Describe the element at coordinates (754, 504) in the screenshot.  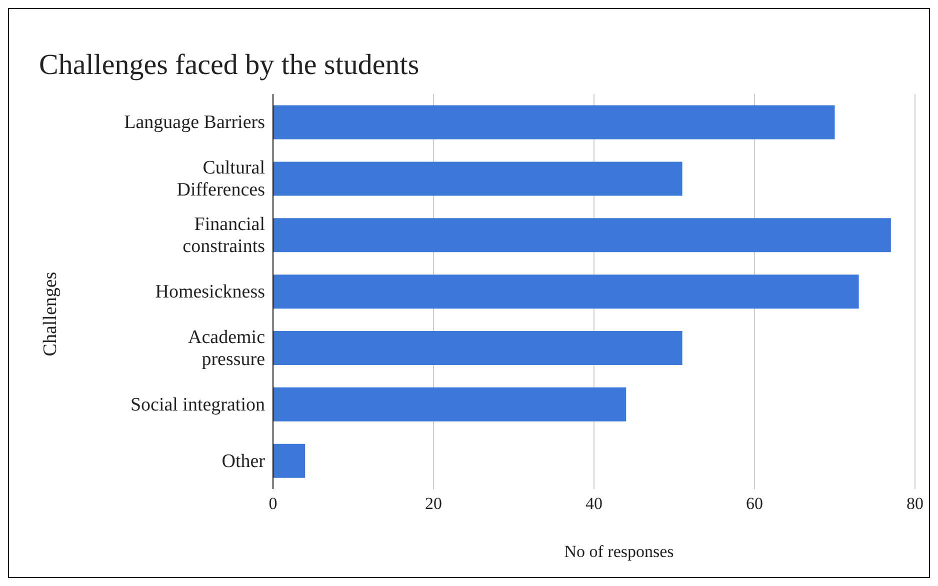
I see `x-tick-label: 60` at that location.